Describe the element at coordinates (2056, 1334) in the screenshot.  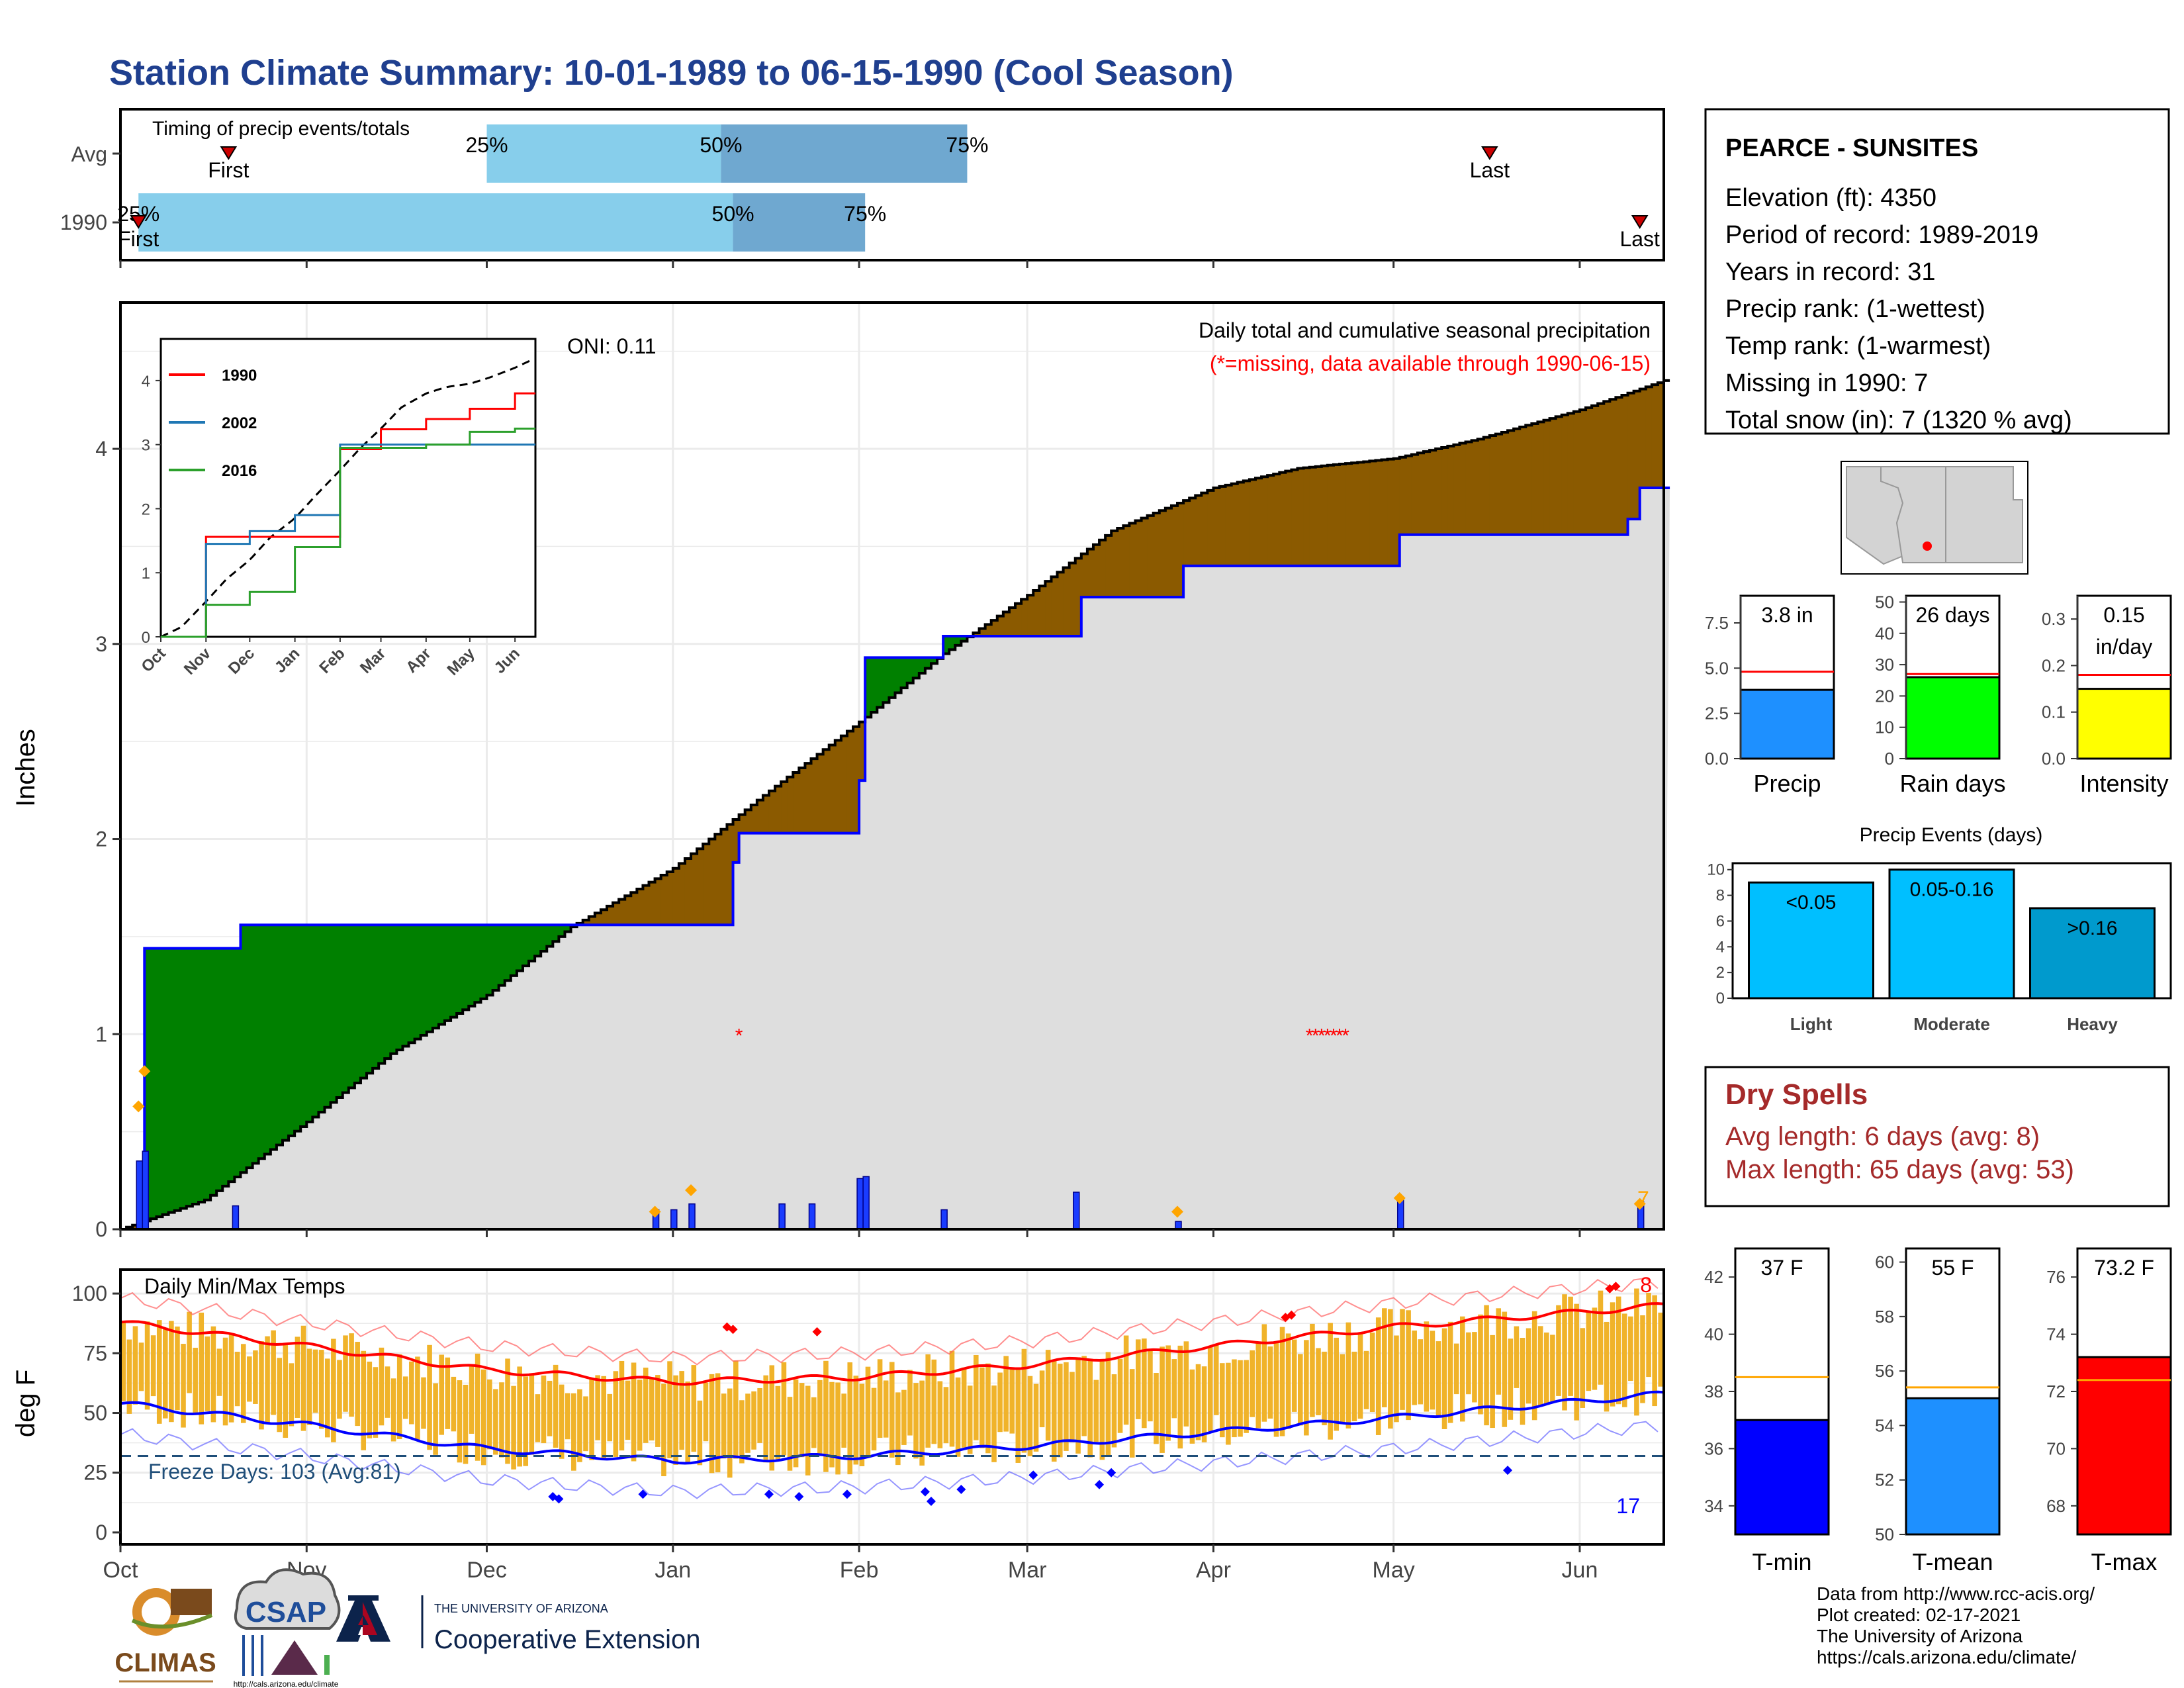
I see `temp-bar-tick-label: 74` at that location.